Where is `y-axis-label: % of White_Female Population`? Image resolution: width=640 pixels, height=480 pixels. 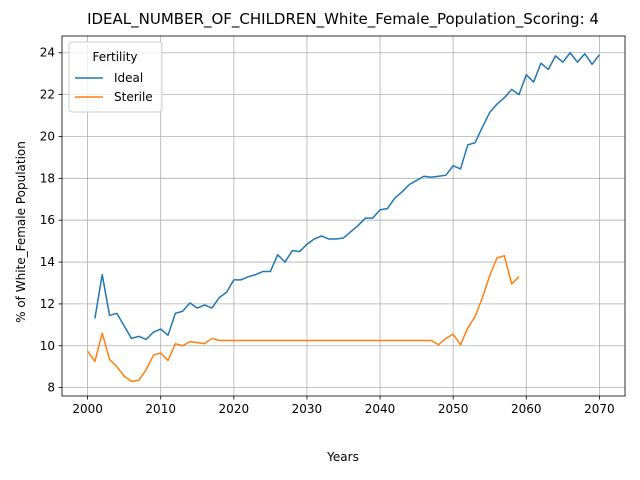
y-axis-label: % of White_Female Population is located at coordinates (21, 232).